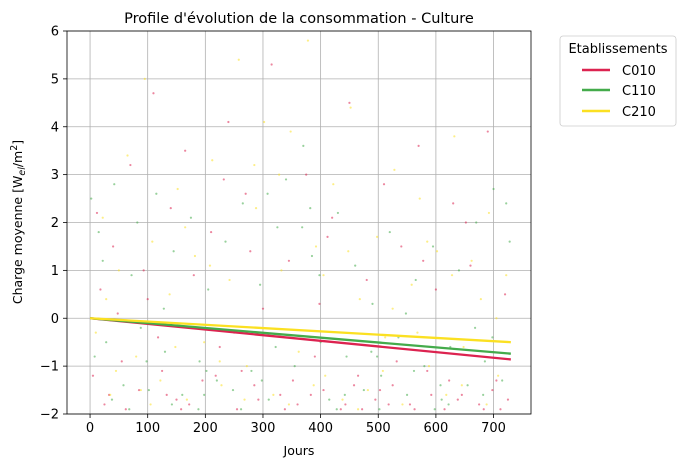 Image resolution: width=689 pixels, height=468 pixels. Describe the element at coordinates (263, 428) in the screenshot. I see `x-tick-label: 300` at that location.